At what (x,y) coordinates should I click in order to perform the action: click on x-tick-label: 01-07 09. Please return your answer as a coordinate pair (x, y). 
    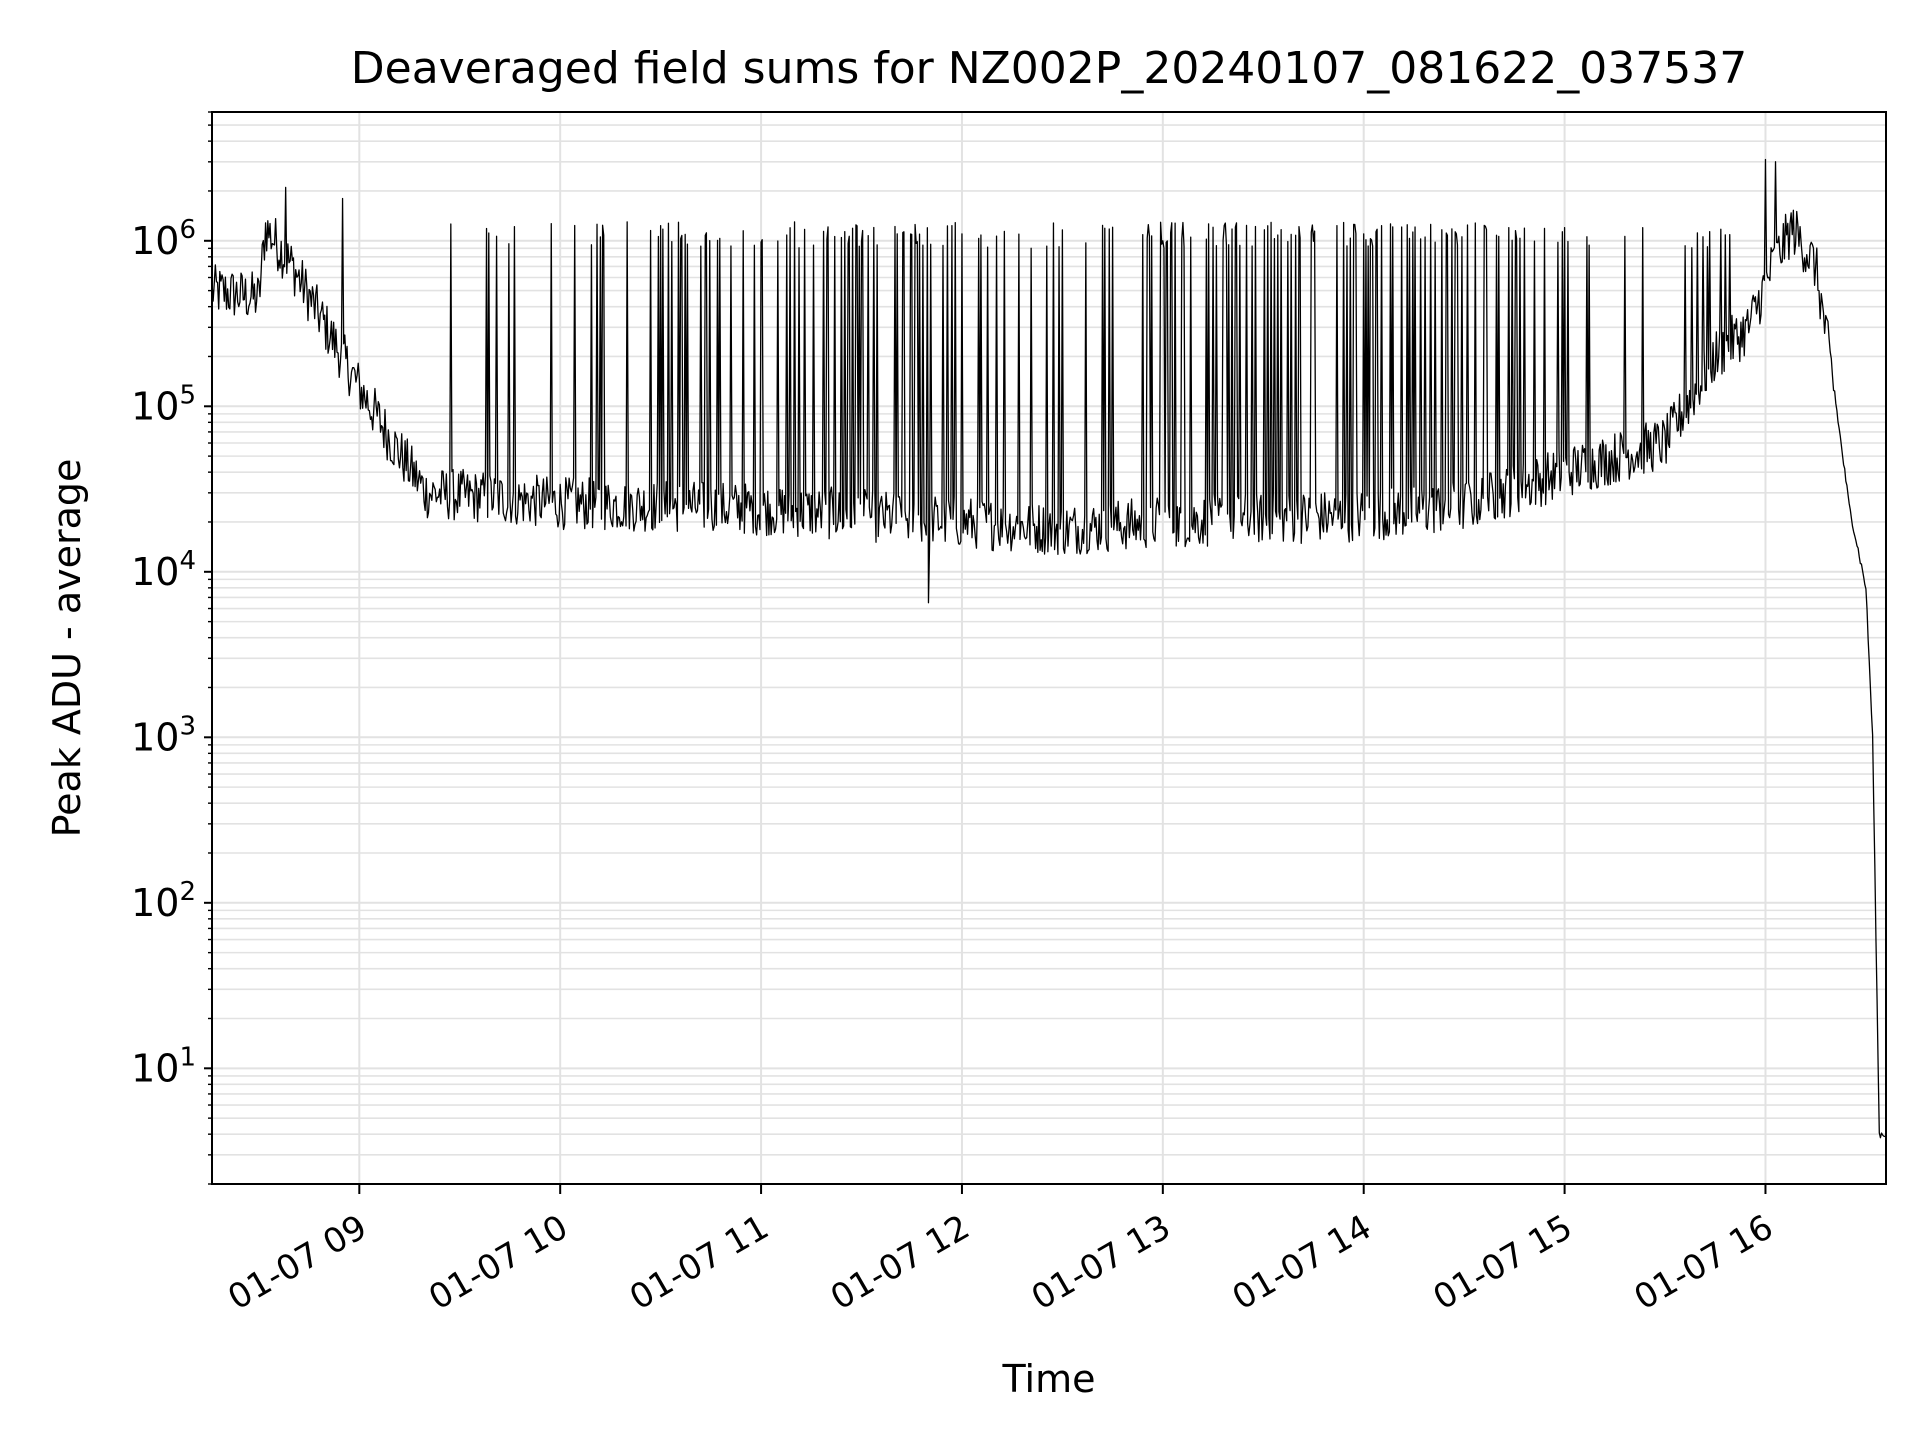
    Looking at the image, I should click on (297, 1262).